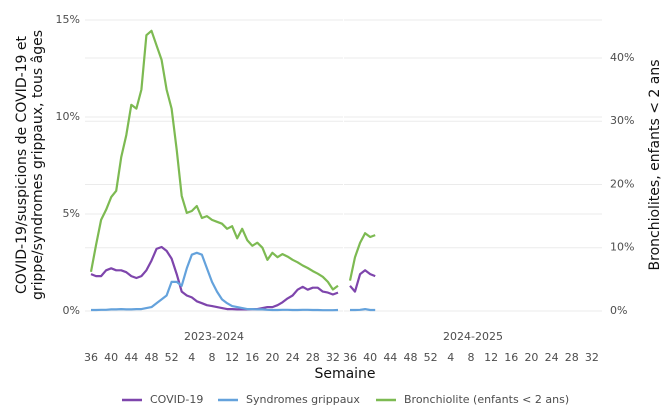  What do you see at coordinates (622, 120) in the screenshot?
I see `y2-tick-label: 30%` at bounding box center [622, 120].